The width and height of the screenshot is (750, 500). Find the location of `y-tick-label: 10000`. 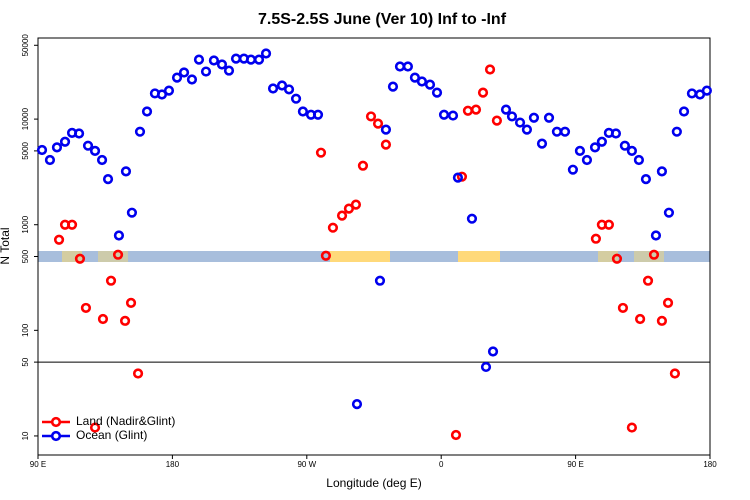

y-tick-label: 10000 is located at coordinates (25, 118).